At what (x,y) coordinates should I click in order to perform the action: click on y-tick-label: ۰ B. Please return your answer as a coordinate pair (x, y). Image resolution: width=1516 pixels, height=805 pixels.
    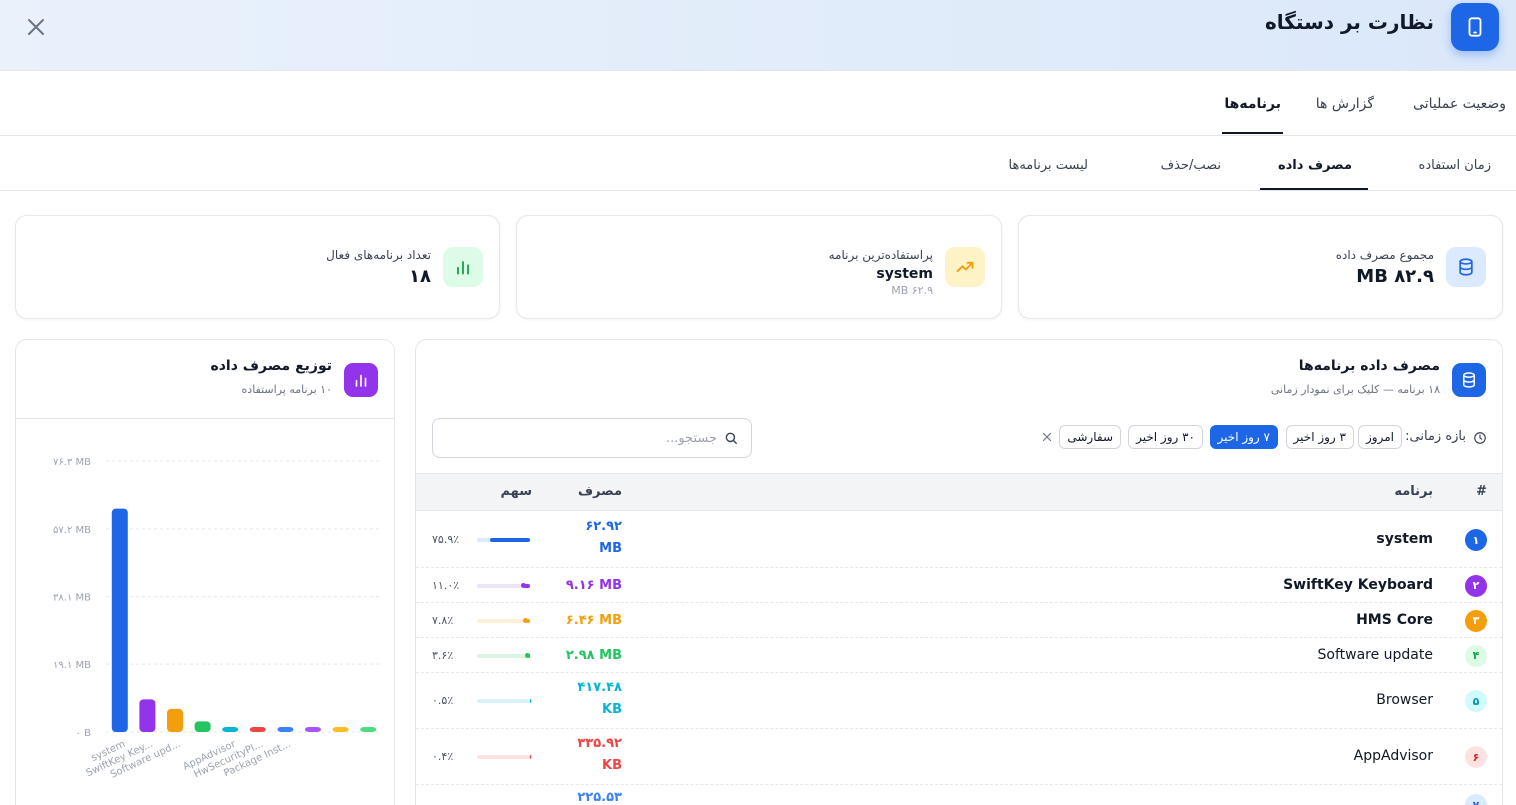
    Looking at the image, I should click on (84, 733).